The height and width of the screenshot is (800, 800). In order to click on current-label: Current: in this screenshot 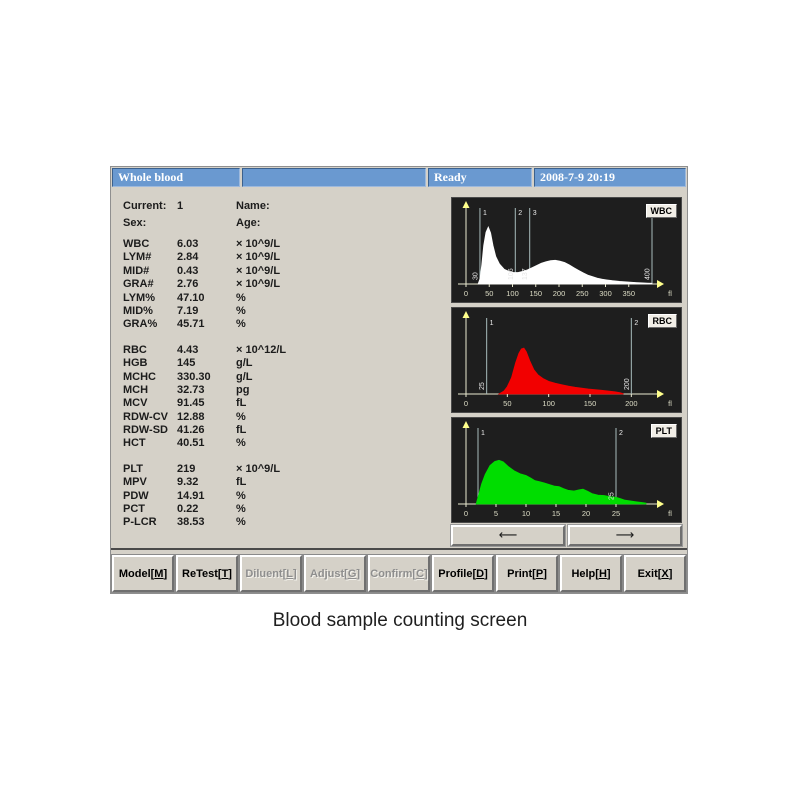, I will do `click(145, 206)`.